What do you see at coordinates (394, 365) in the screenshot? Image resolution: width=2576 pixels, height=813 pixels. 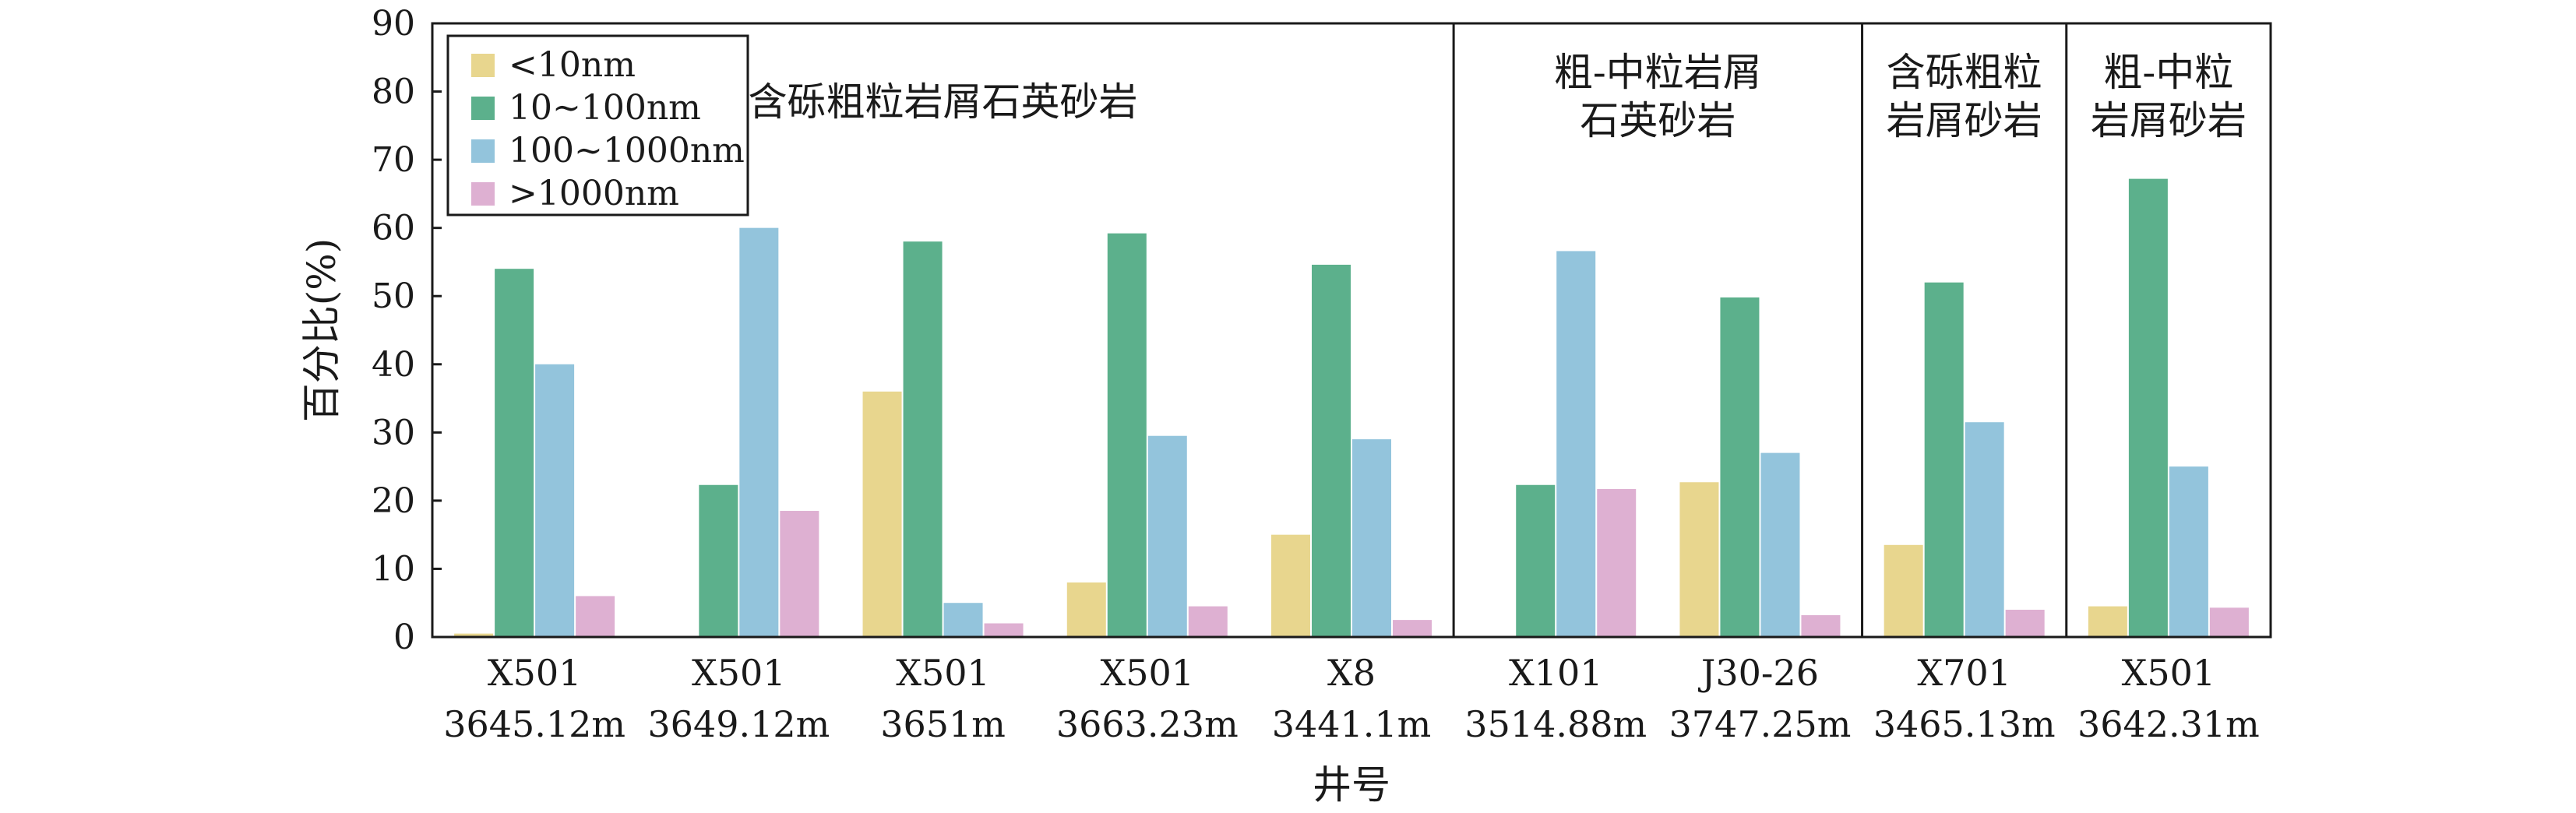 I see `y-tick-label: 40` at bounding box center [394, 365].